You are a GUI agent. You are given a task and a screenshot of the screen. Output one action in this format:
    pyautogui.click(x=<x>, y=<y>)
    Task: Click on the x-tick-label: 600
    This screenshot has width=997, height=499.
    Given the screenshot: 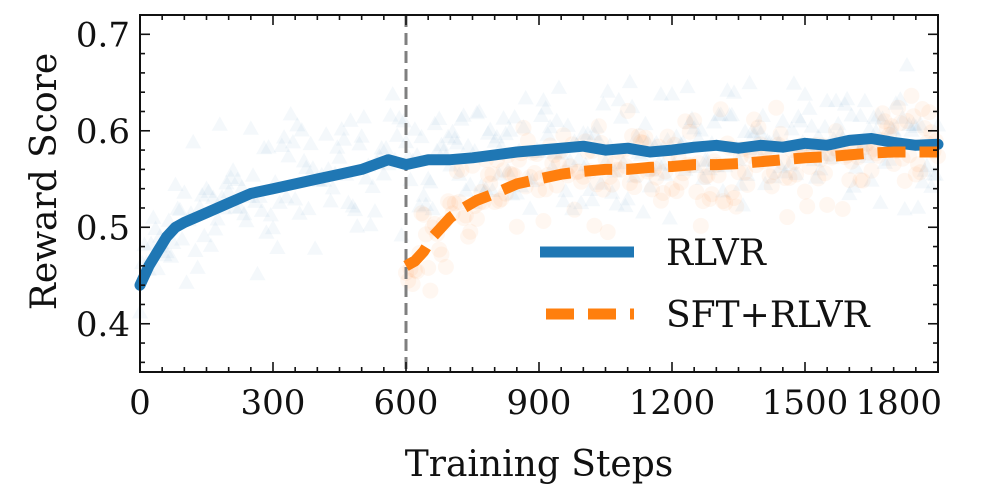 What is the action you would take?
    pyautogui.click(x=406, y=403)
    